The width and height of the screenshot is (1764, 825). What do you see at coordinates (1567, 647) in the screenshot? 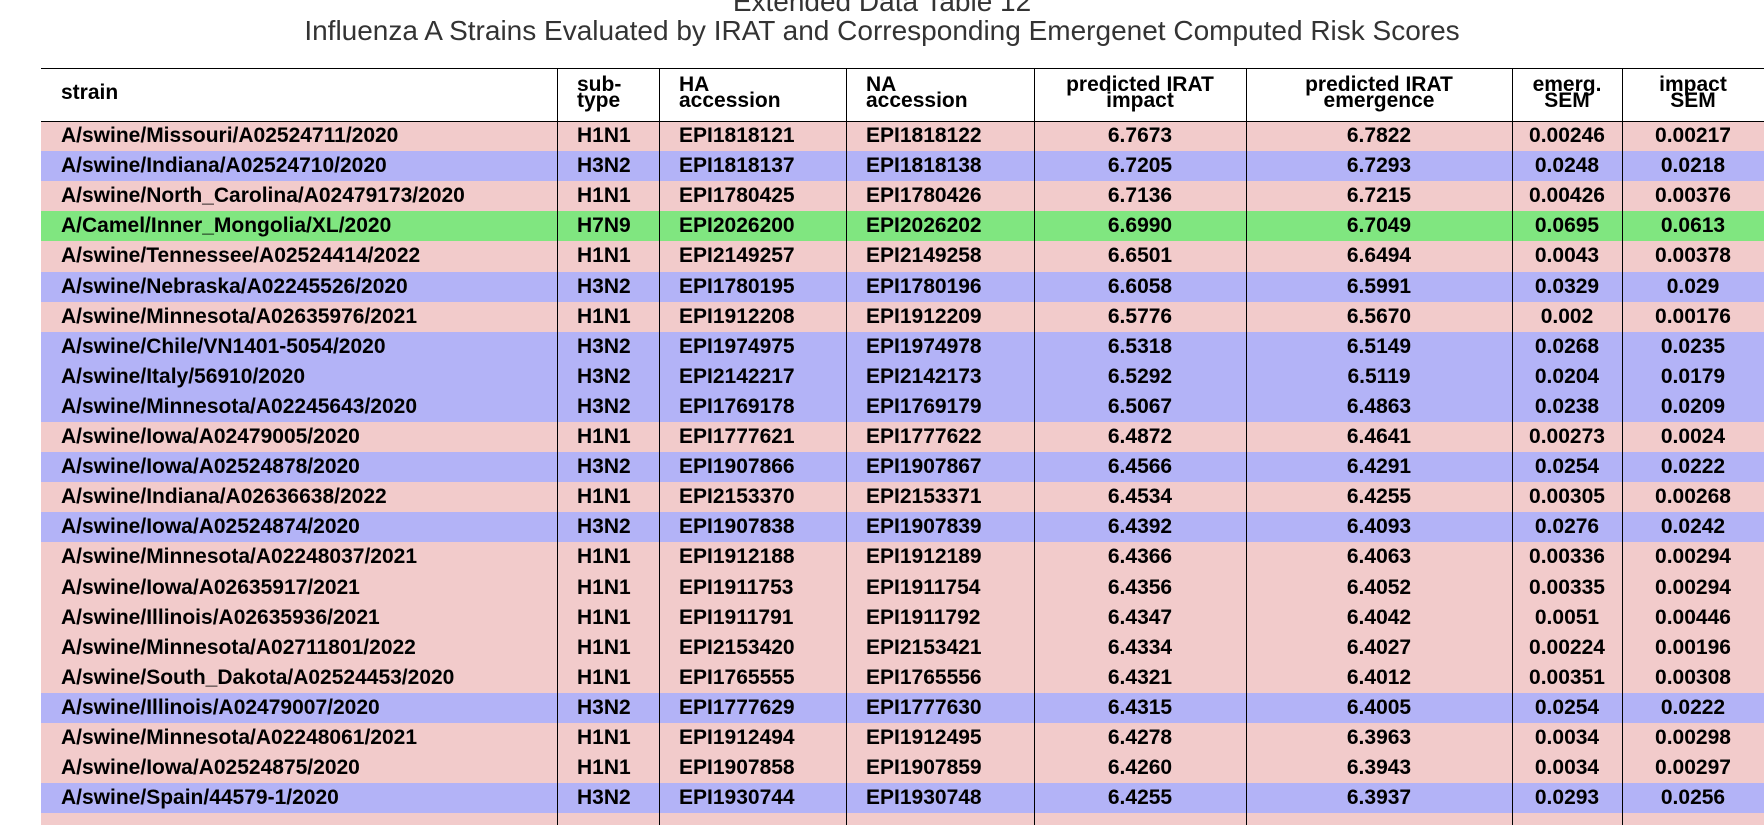
I see `table-cell: 0.00224` at bounding box center [1567, 647].